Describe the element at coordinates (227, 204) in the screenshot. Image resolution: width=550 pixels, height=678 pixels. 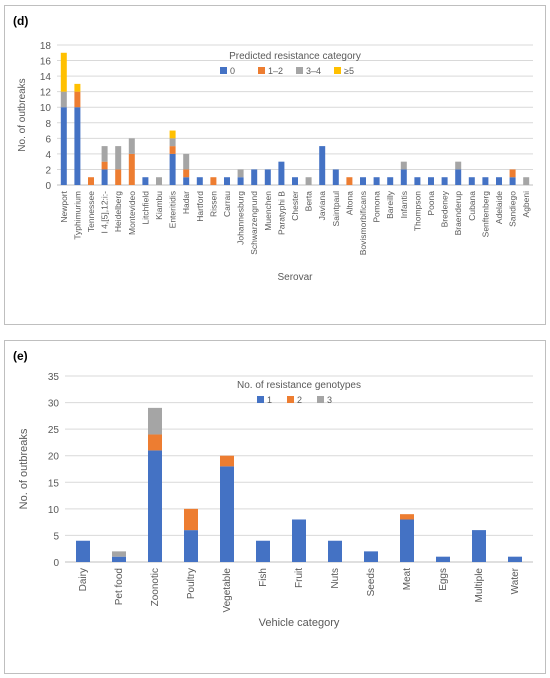
I see `chart-d-category-label: Carrau` at that location.